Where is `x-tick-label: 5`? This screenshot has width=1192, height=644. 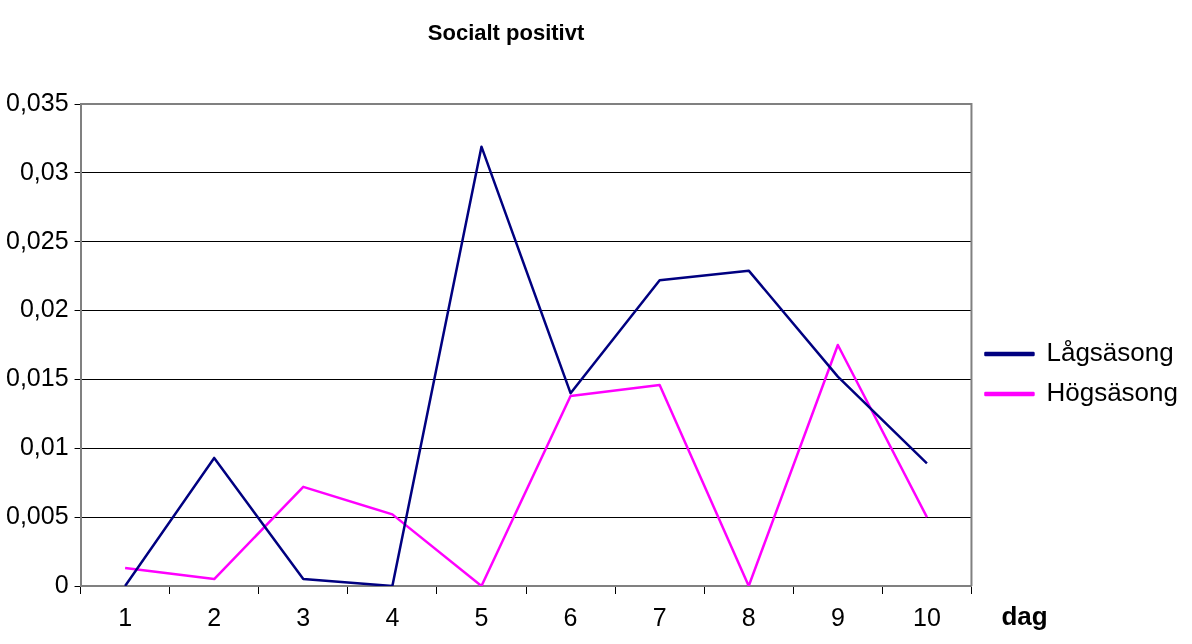
x-tick-label: 5 is located at coordinates (481, 616).